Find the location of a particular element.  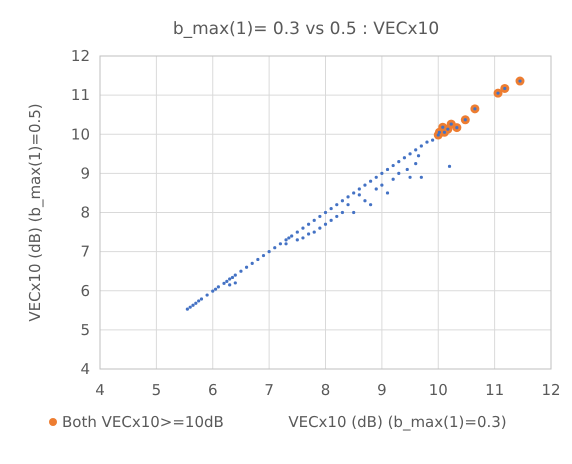

y-tick-label: 4 is located at coordinates (85, 369).